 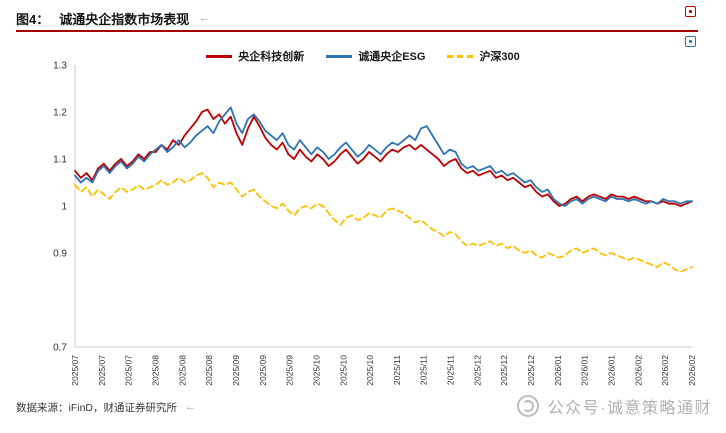 I want to click on blue-marker-dot, so click(x=690, y=41).